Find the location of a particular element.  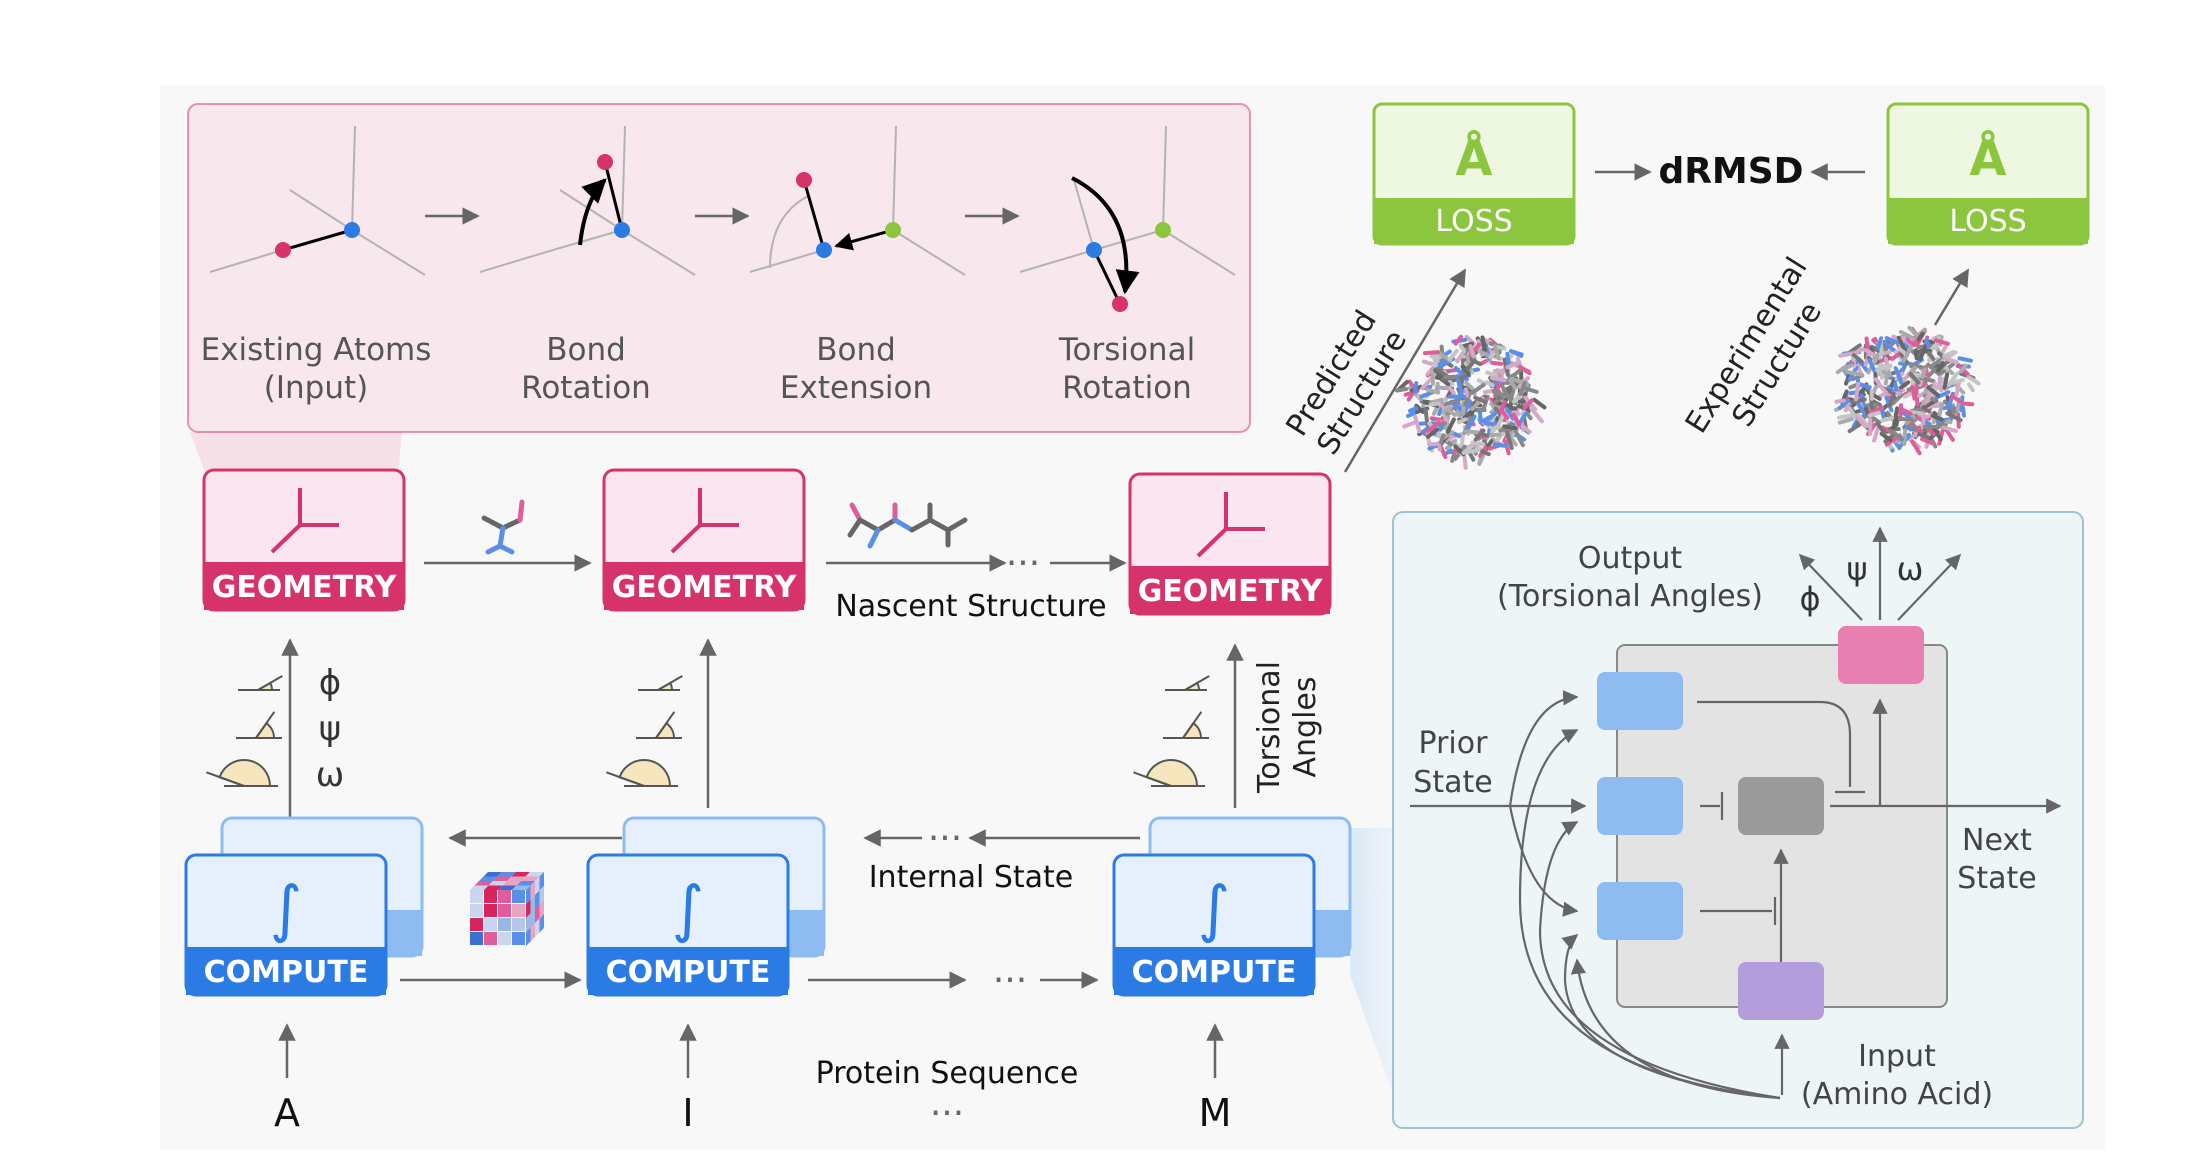

loss-box-experimental: Å LOSS is located at coordinates (1988, 174).